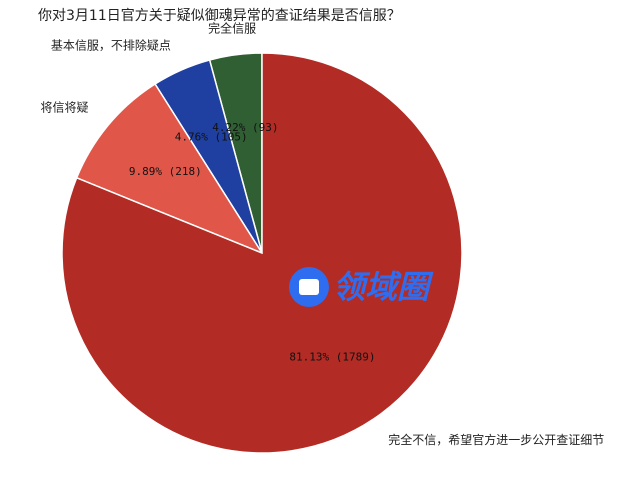 The height and width of the screenshot is (481, 641). What do you see at coordinates (211, 137) in the screenshot?
I see `value-label: 4.76% (105)` at bounding box center [211, 137].